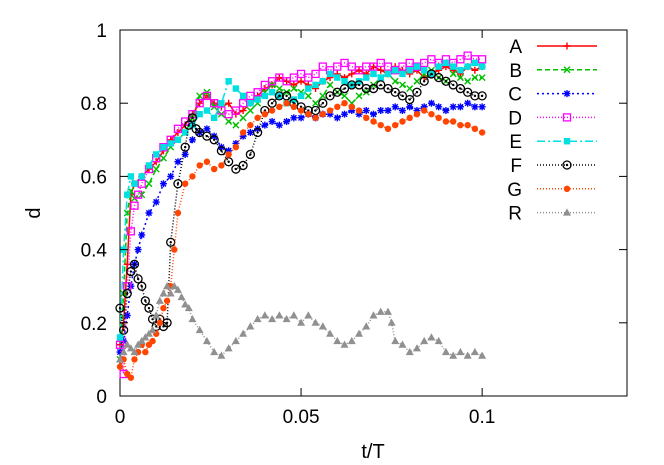 The image size is (664, 465). Describe the element at coordinates (515, 71) in the screenshot. I see `legend-label: B` at that location.